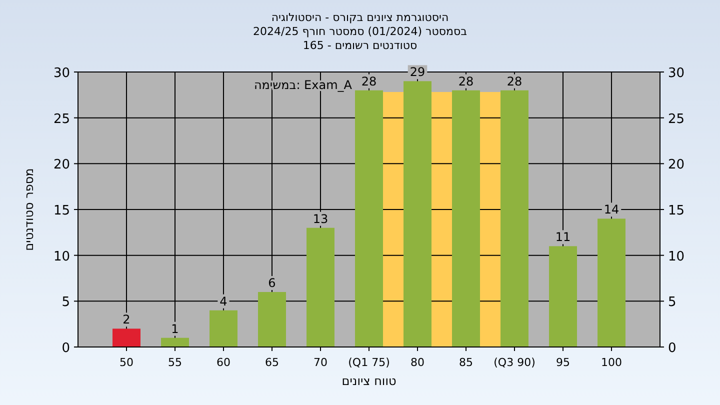 The height and width of the screenshot is (405, 720). Describe the element at coordinates (369, 381) in the screenshot. I see `x-axis-title: טווח ציונים` at that location.